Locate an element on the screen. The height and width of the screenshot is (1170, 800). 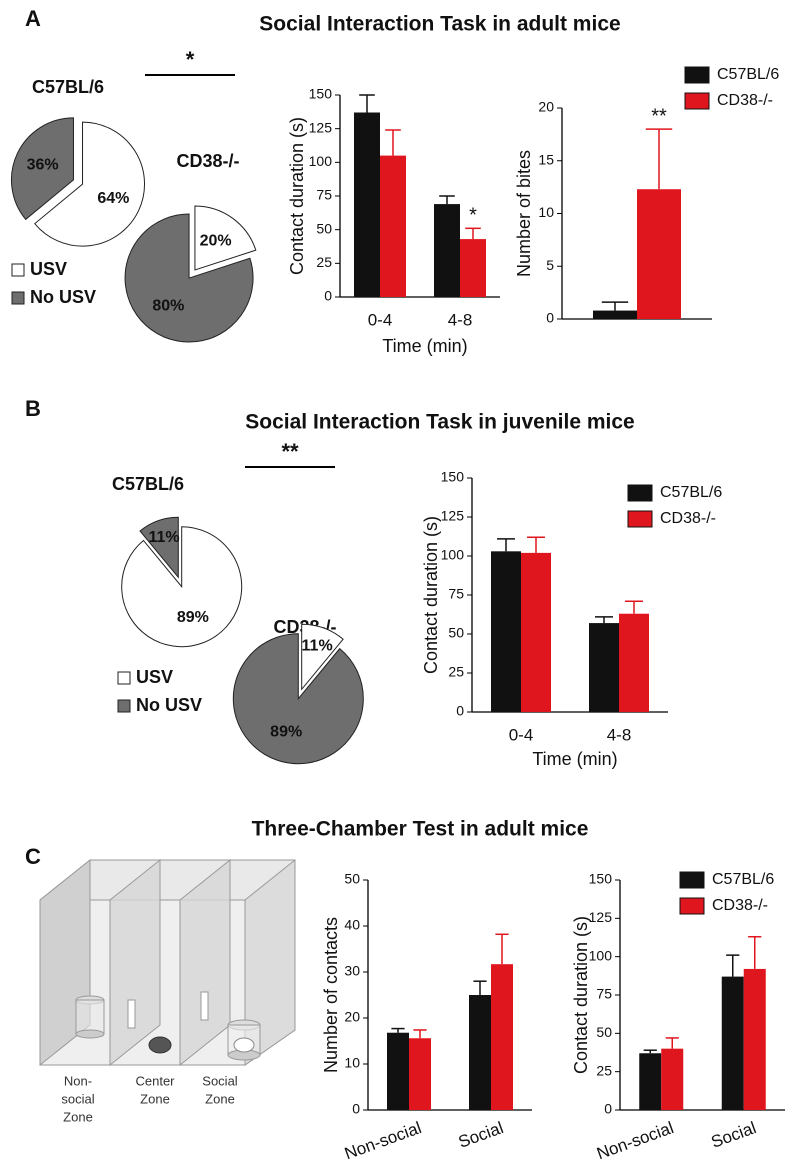
panel-title: Social Interaction Task in juvenile mice is located at coordinates (439, 422).